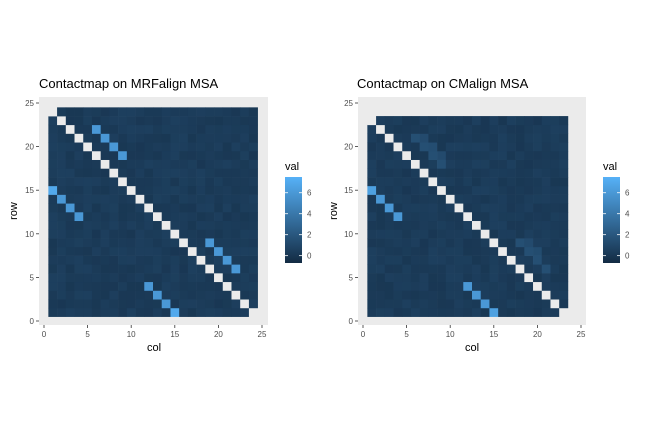 The image size is (648, 432). I want to click on legend-colorbar, so click(293, 220).